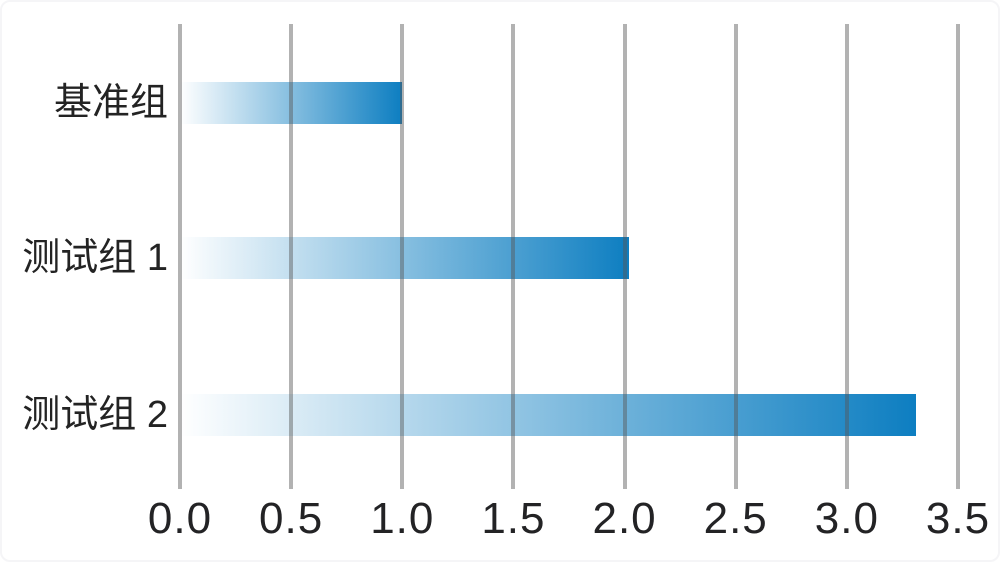  I want to click on category-label: 测试组 2, so click(95, 415).